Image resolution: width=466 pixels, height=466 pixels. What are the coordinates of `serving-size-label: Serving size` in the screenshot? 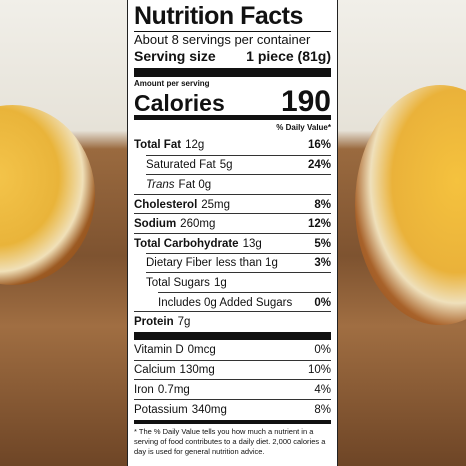 It's located at (175, 56).